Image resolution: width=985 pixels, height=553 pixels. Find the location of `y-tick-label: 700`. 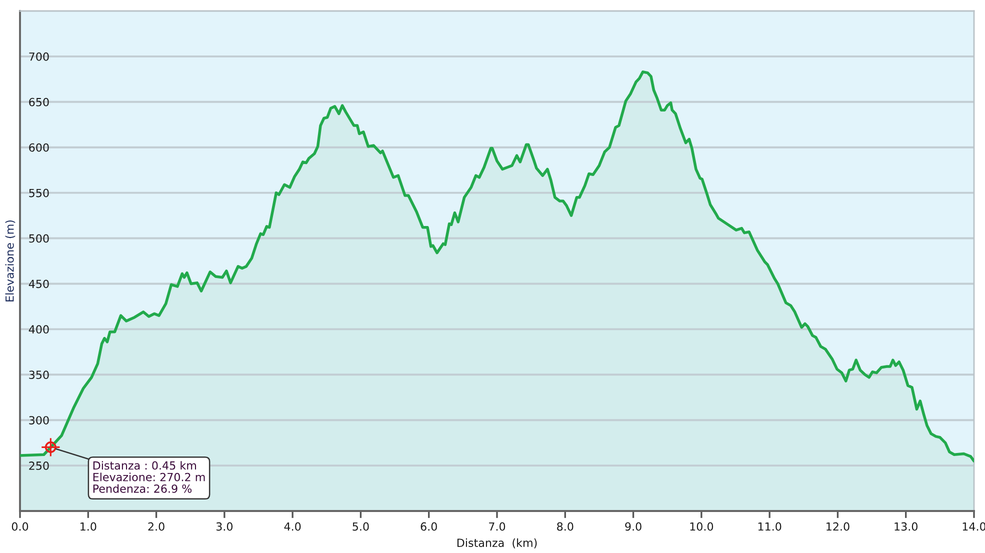

y-tick-label: 700 is located at coordinates (39, 56).